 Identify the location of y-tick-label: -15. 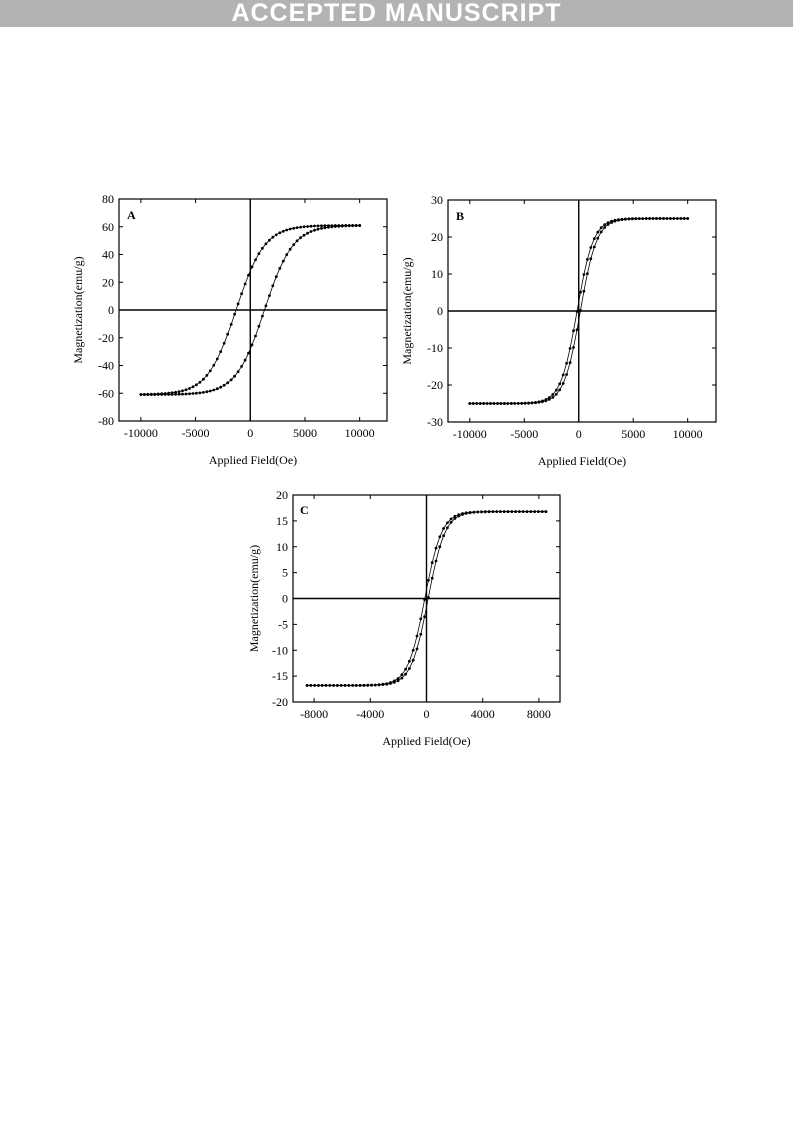
(280, 676).